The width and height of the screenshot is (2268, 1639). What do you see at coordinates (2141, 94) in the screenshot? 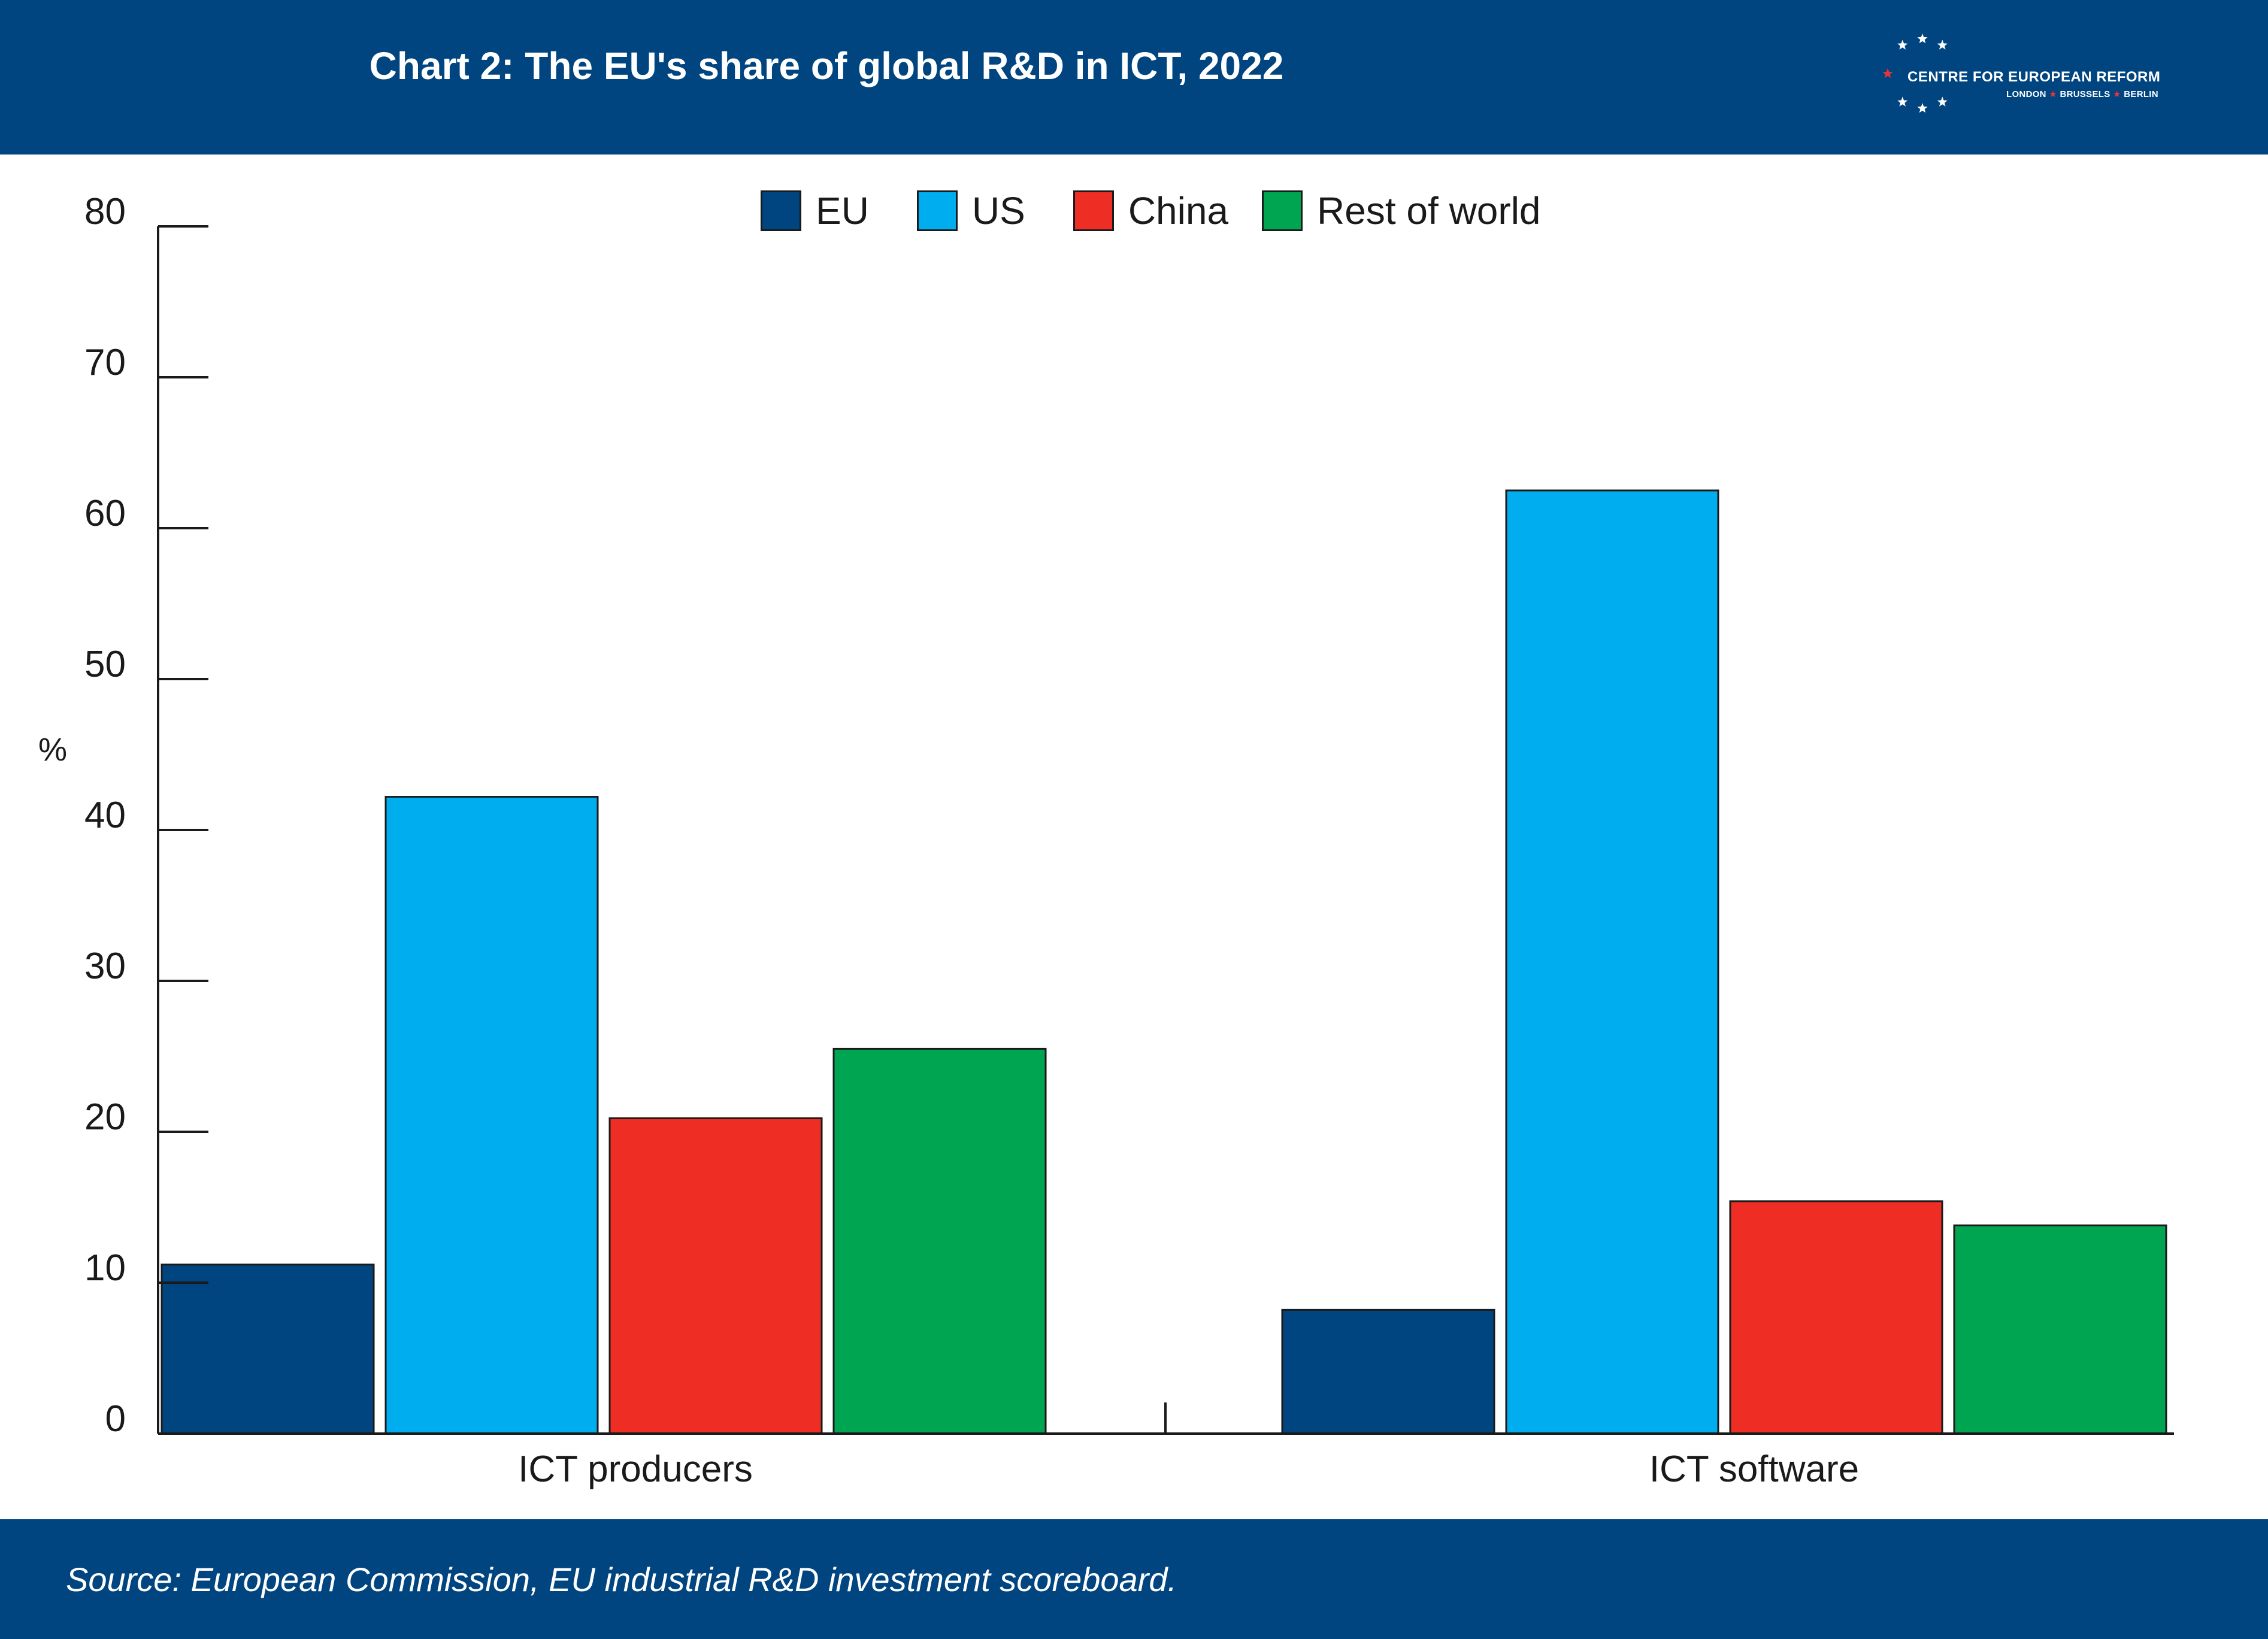
I see `logo-city-berlin: BERLIN` at bounding box center [2141, 94].